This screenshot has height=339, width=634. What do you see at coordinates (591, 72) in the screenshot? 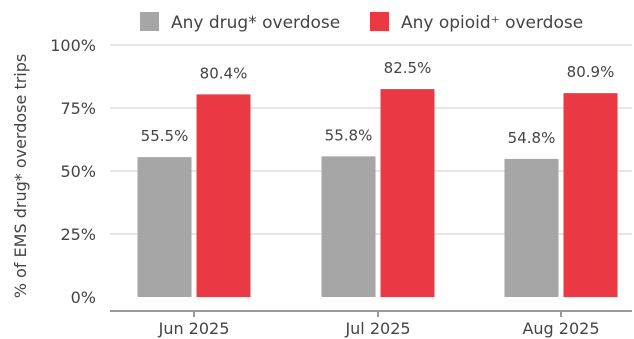
I see `data-label: 80.9%` at bounding box center [591, 72].